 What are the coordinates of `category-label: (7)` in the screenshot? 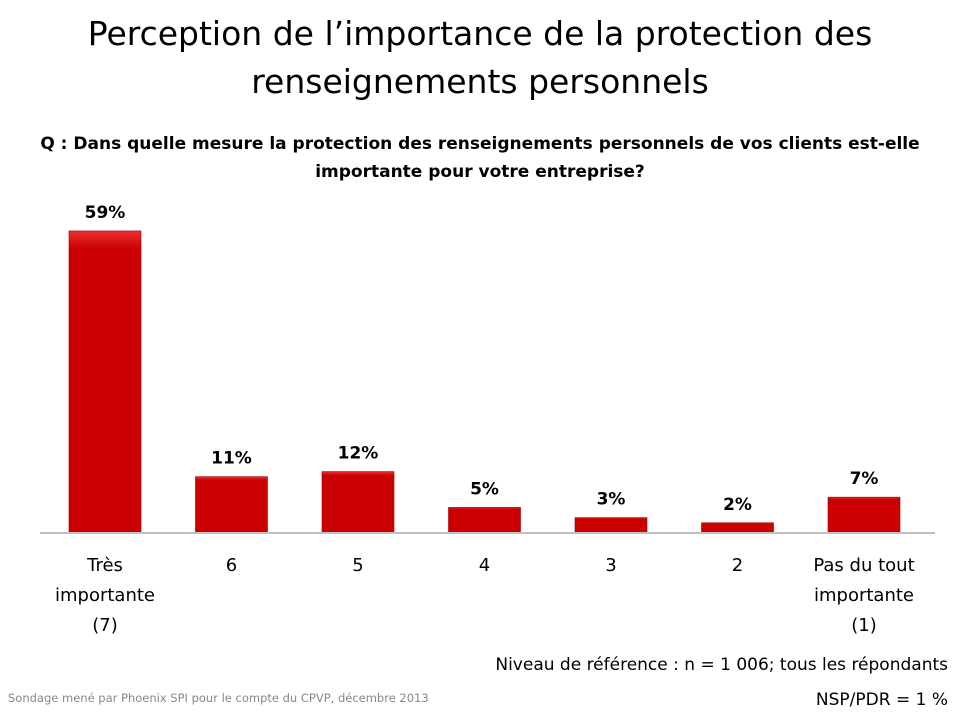 It's located at (105, 625).